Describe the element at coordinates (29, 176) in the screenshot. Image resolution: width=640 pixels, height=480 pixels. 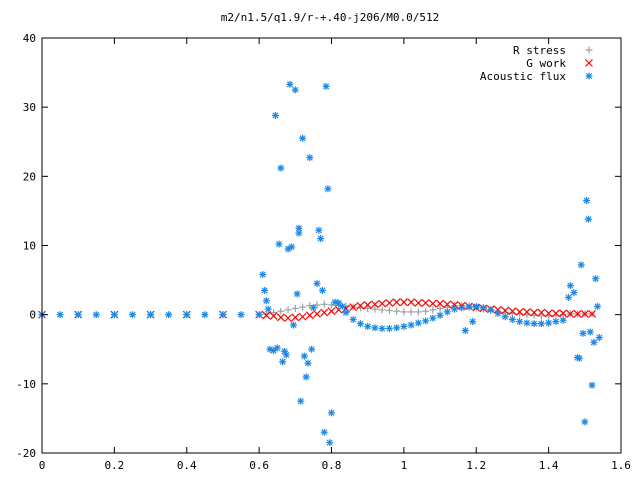
I see `y-tick-label: 20` at that location.